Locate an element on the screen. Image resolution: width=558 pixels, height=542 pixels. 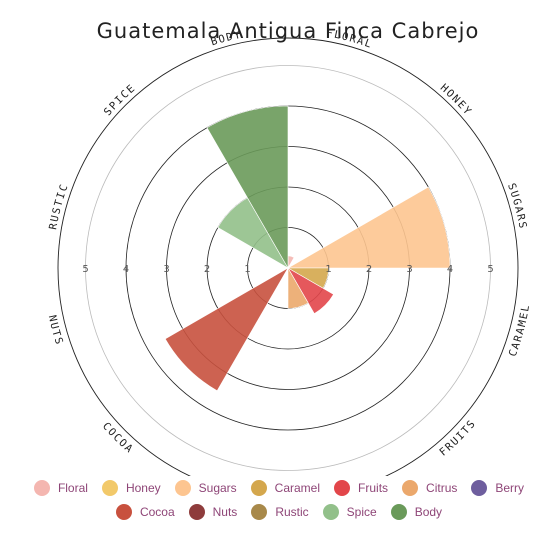
category-label-caramel: CARAMEL is located at coordinates (520, 330).